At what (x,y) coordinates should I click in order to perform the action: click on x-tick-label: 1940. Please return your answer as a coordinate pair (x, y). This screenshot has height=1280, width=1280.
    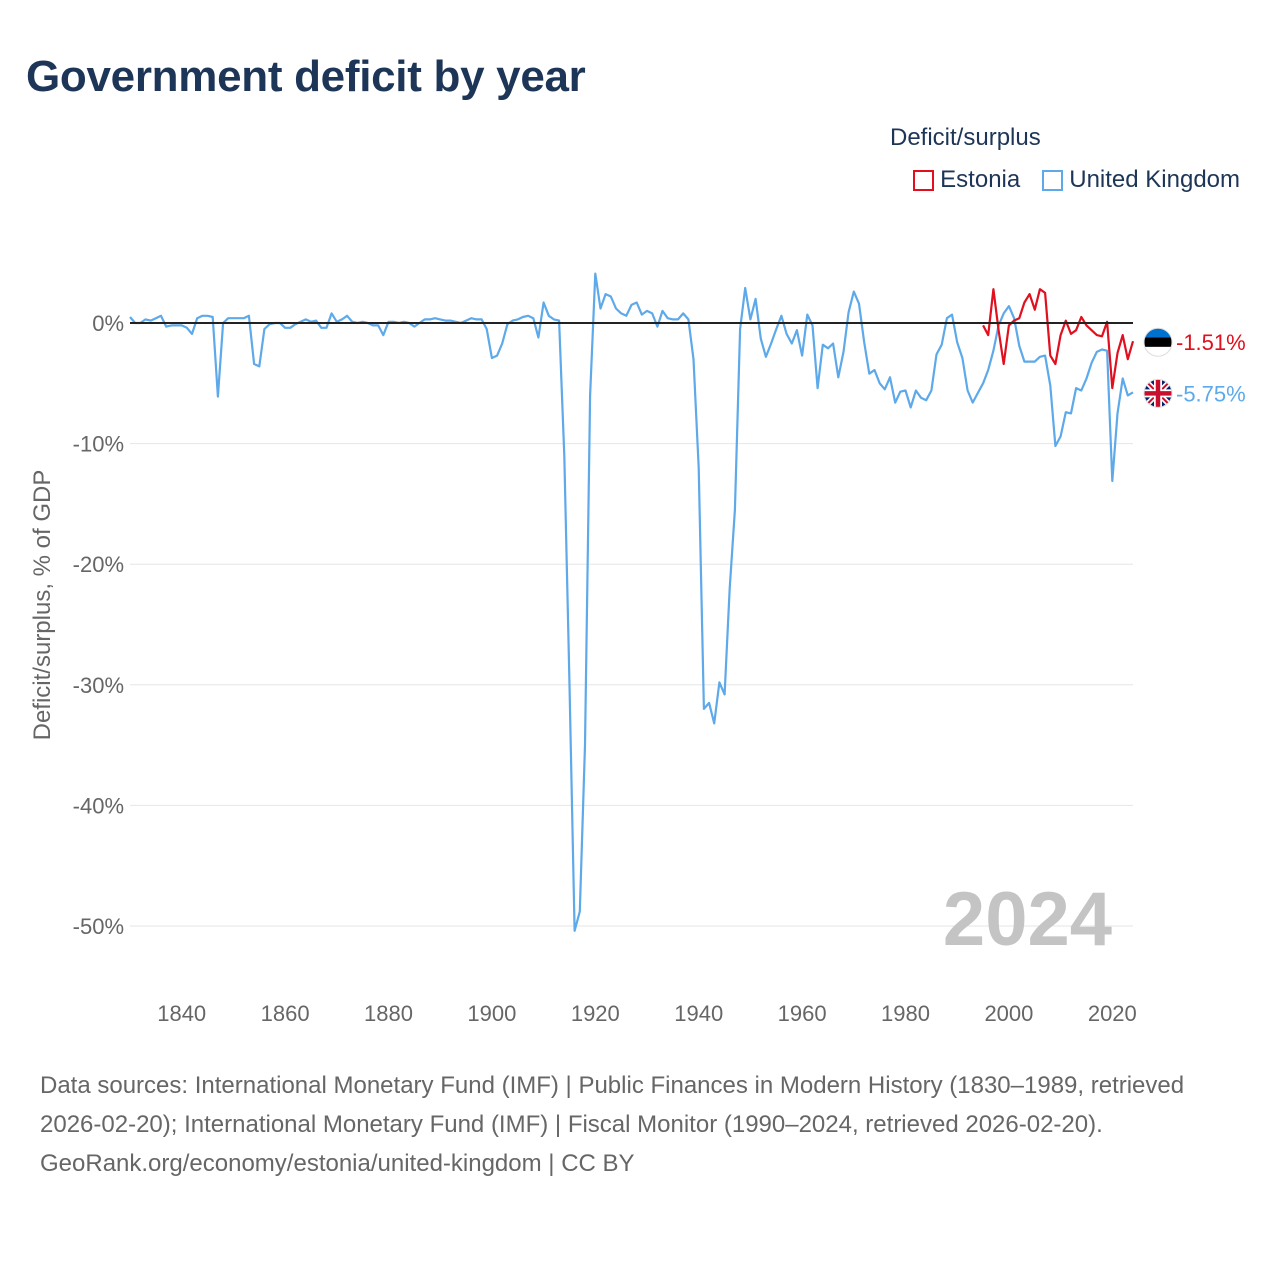
    Looking at the image, I should click on (698, 1013).